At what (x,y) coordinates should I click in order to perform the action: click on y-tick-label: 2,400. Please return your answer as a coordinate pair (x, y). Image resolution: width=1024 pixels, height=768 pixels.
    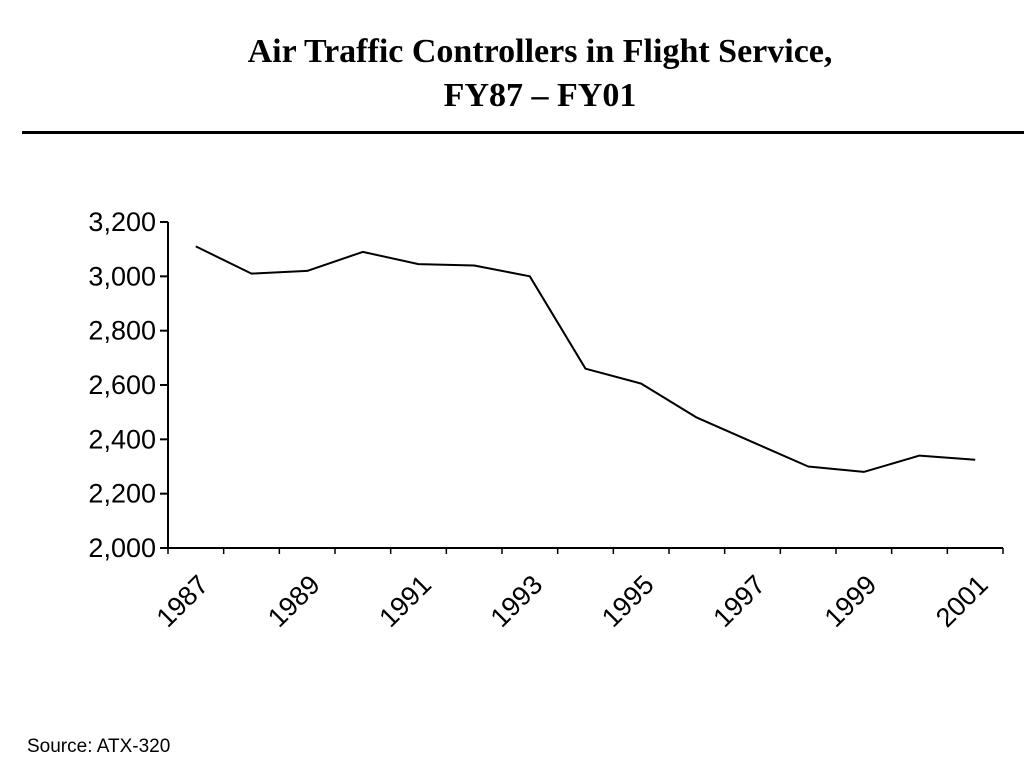
    Looking at the image, I should click on (122, 439).